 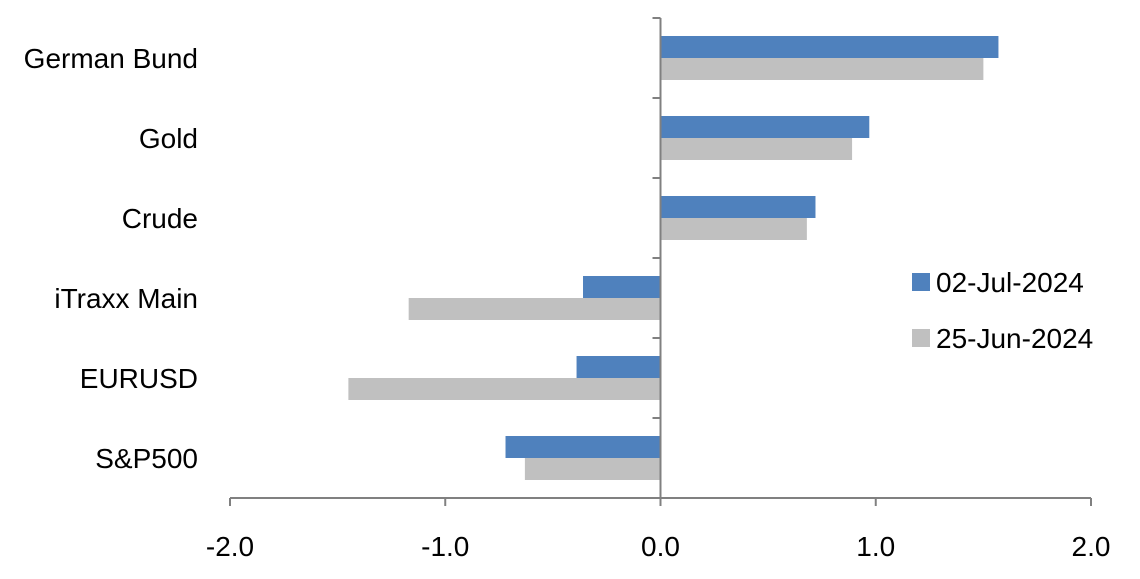 What do you see at coordinates (168, 138) in the screenshot?
I see `category-label: Gold` at bounding box center [168, 138].